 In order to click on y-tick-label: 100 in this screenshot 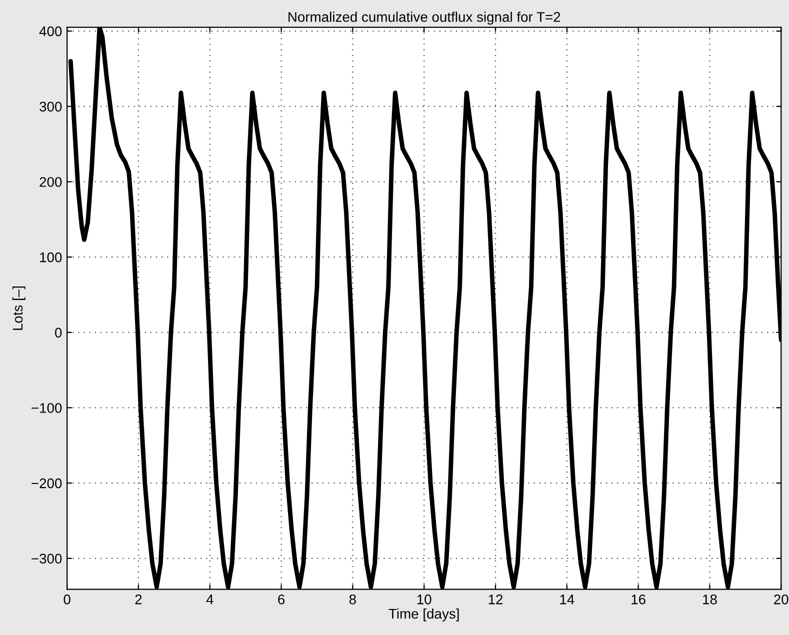, I will do `click(51, 257)`.